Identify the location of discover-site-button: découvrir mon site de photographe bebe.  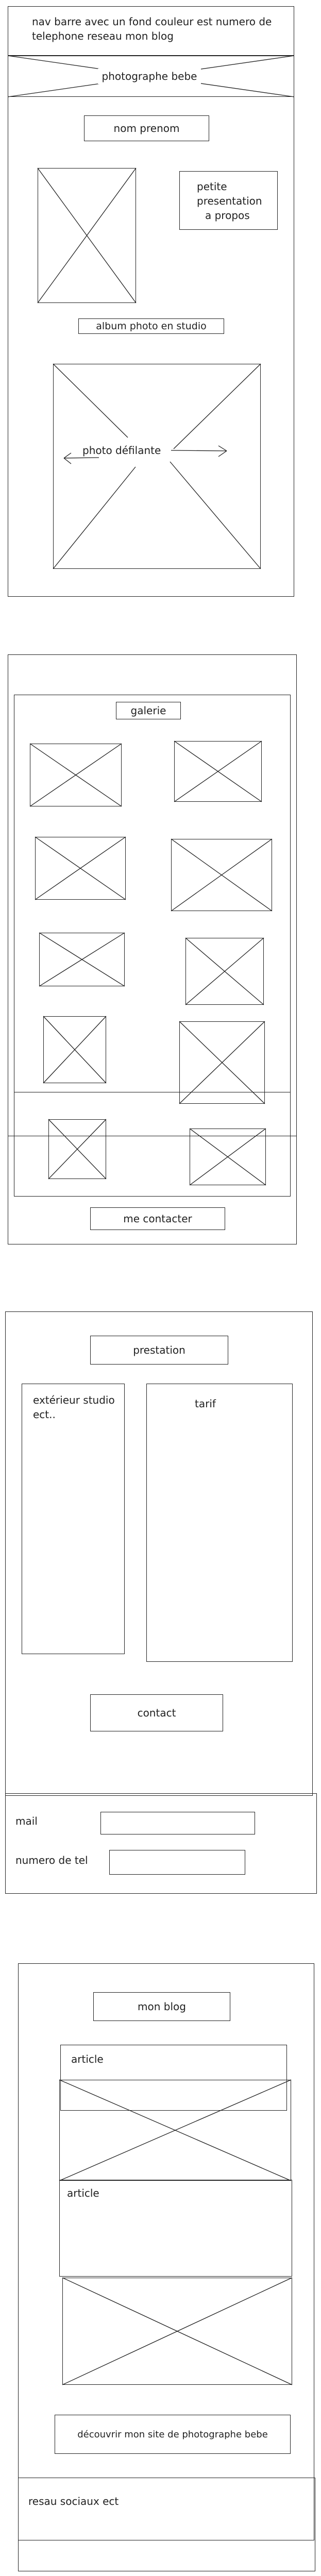
(173, 2434).